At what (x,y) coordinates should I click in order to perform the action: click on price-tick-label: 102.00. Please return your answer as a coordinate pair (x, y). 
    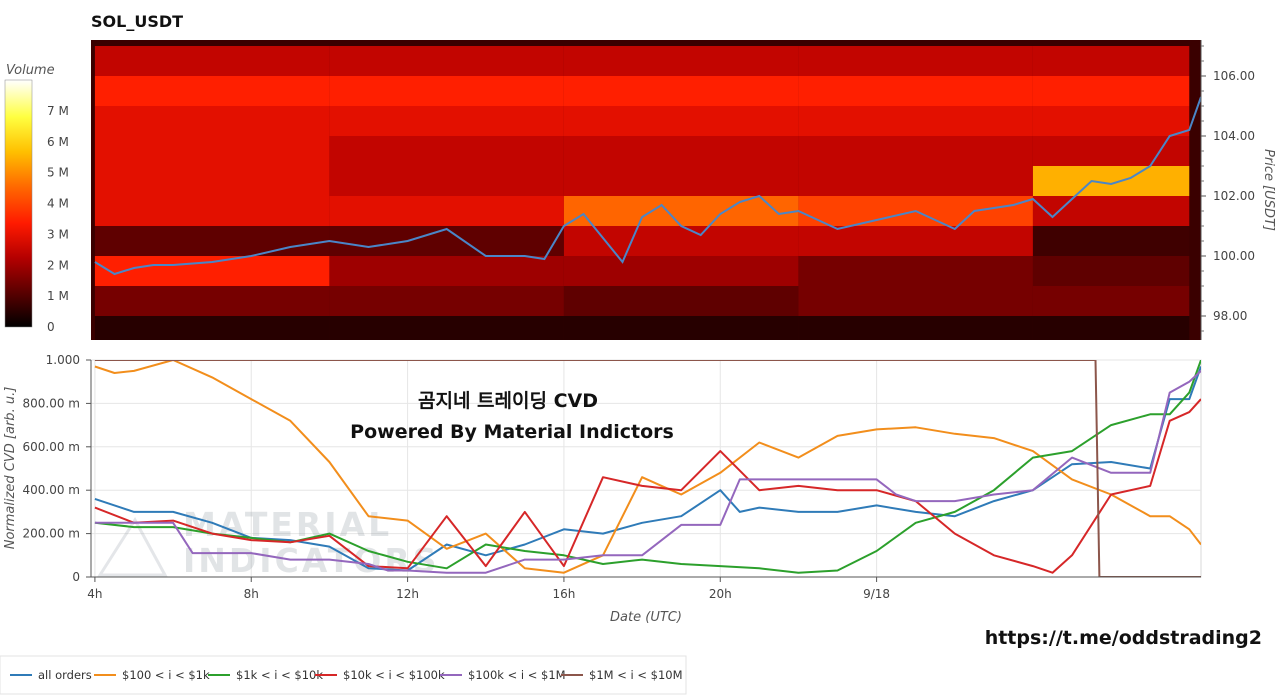
    Looking at the image, I should click on (1234, 196).